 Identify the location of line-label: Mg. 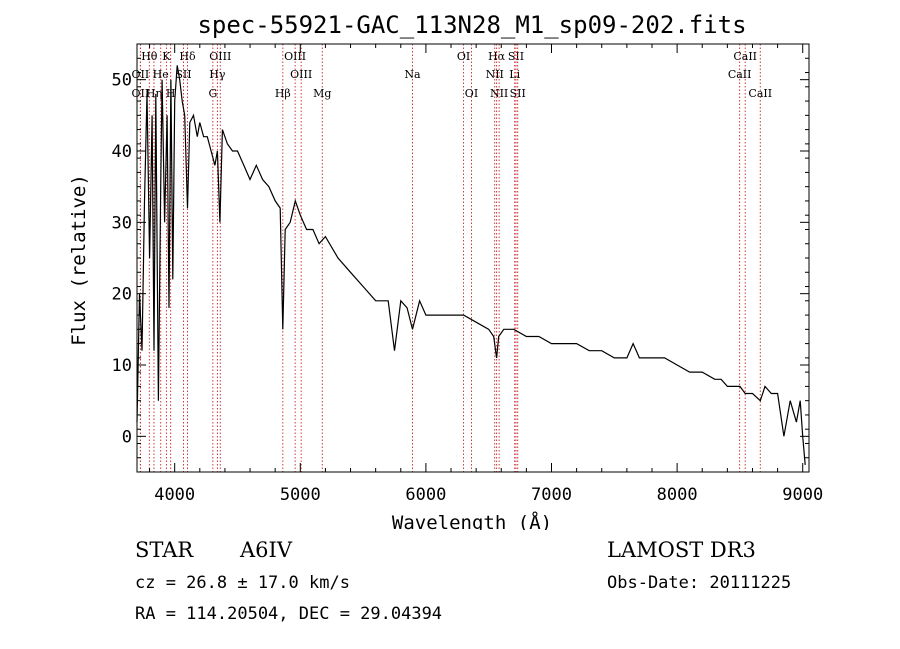
(322, 93).